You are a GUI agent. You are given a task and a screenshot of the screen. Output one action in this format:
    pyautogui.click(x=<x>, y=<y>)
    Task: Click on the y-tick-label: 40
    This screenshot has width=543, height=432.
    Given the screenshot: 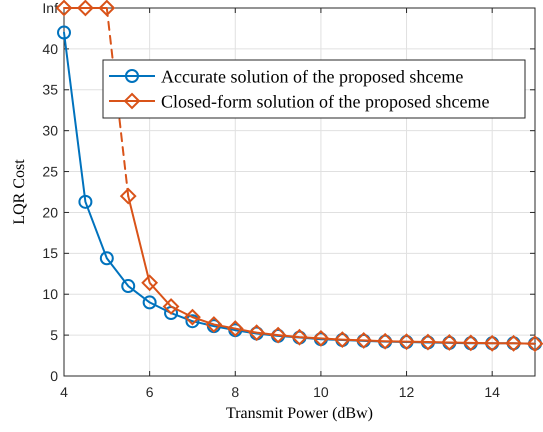 What is the action you would take?
    pyautogui.click(x=50, y=48)
    